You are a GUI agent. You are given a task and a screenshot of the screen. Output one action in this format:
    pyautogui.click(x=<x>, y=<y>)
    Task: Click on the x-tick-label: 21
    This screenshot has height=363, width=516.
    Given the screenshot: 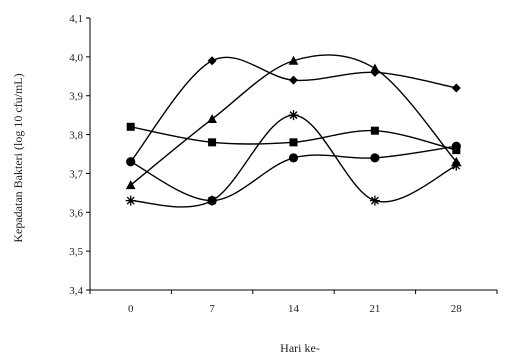 What is the action you would take?
    pyautogui.click(x=374, y=309)
    